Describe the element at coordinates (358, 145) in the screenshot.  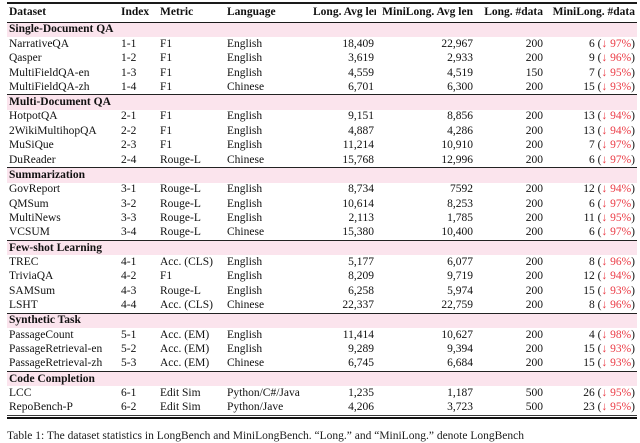
I see `cell-long-avg: 11,214` at that location.